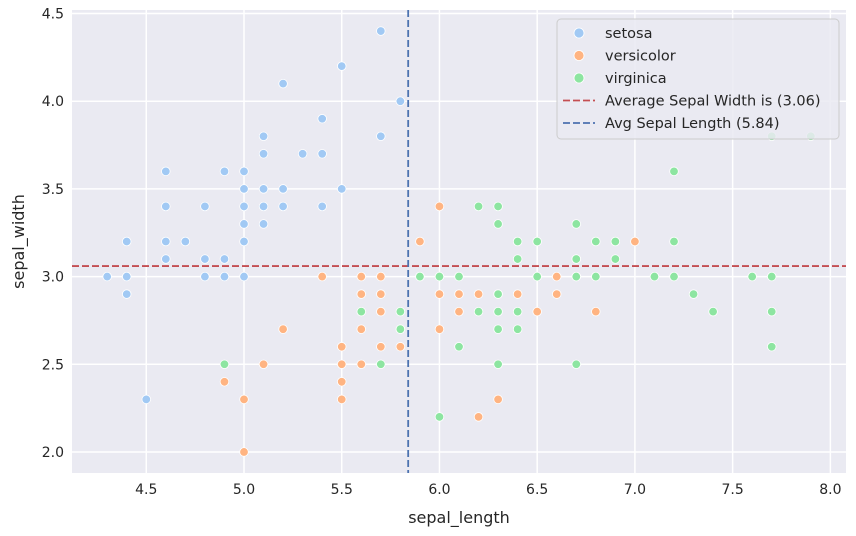  Describe the element at coordinates (53, 365) in the screenshot. I see `y-tick-label: 2.5` at that location.